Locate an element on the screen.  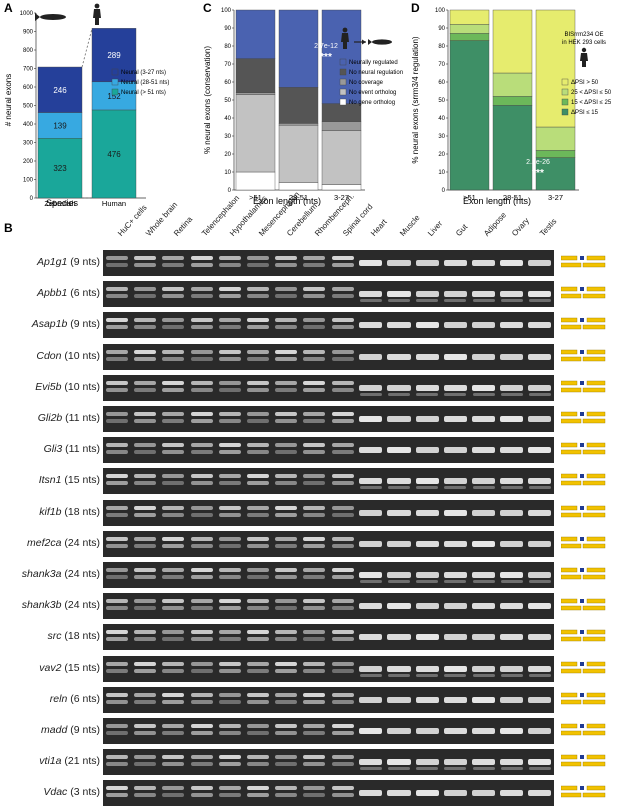
panel-d-ytick-label: 100 is located at coordinates (440, 11).